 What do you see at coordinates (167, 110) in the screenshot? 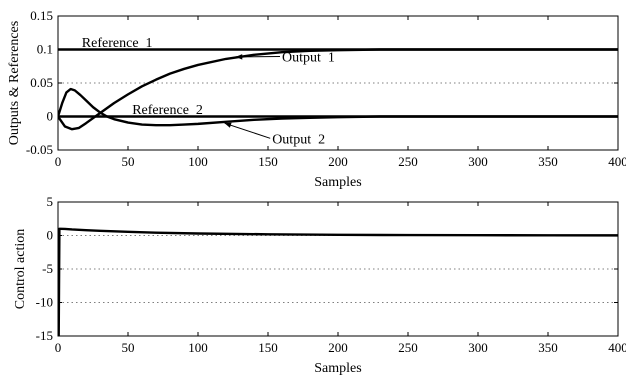
I see `annotation-label: Reference 2` at bounding box center [167, 110].